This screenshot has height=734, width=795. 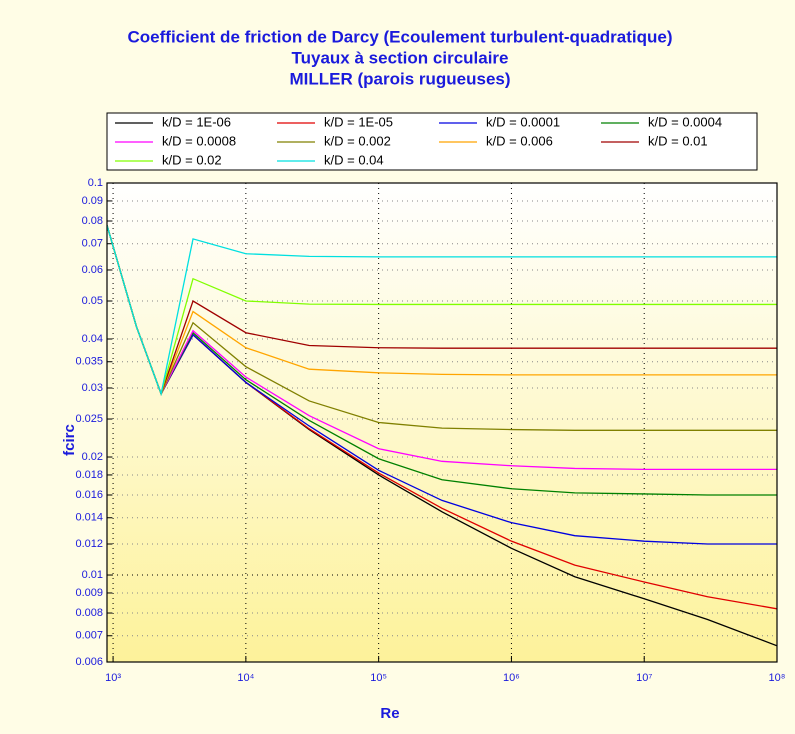 I want to click on legend-label: k/D = 0.002, so click(x=357, y=140).